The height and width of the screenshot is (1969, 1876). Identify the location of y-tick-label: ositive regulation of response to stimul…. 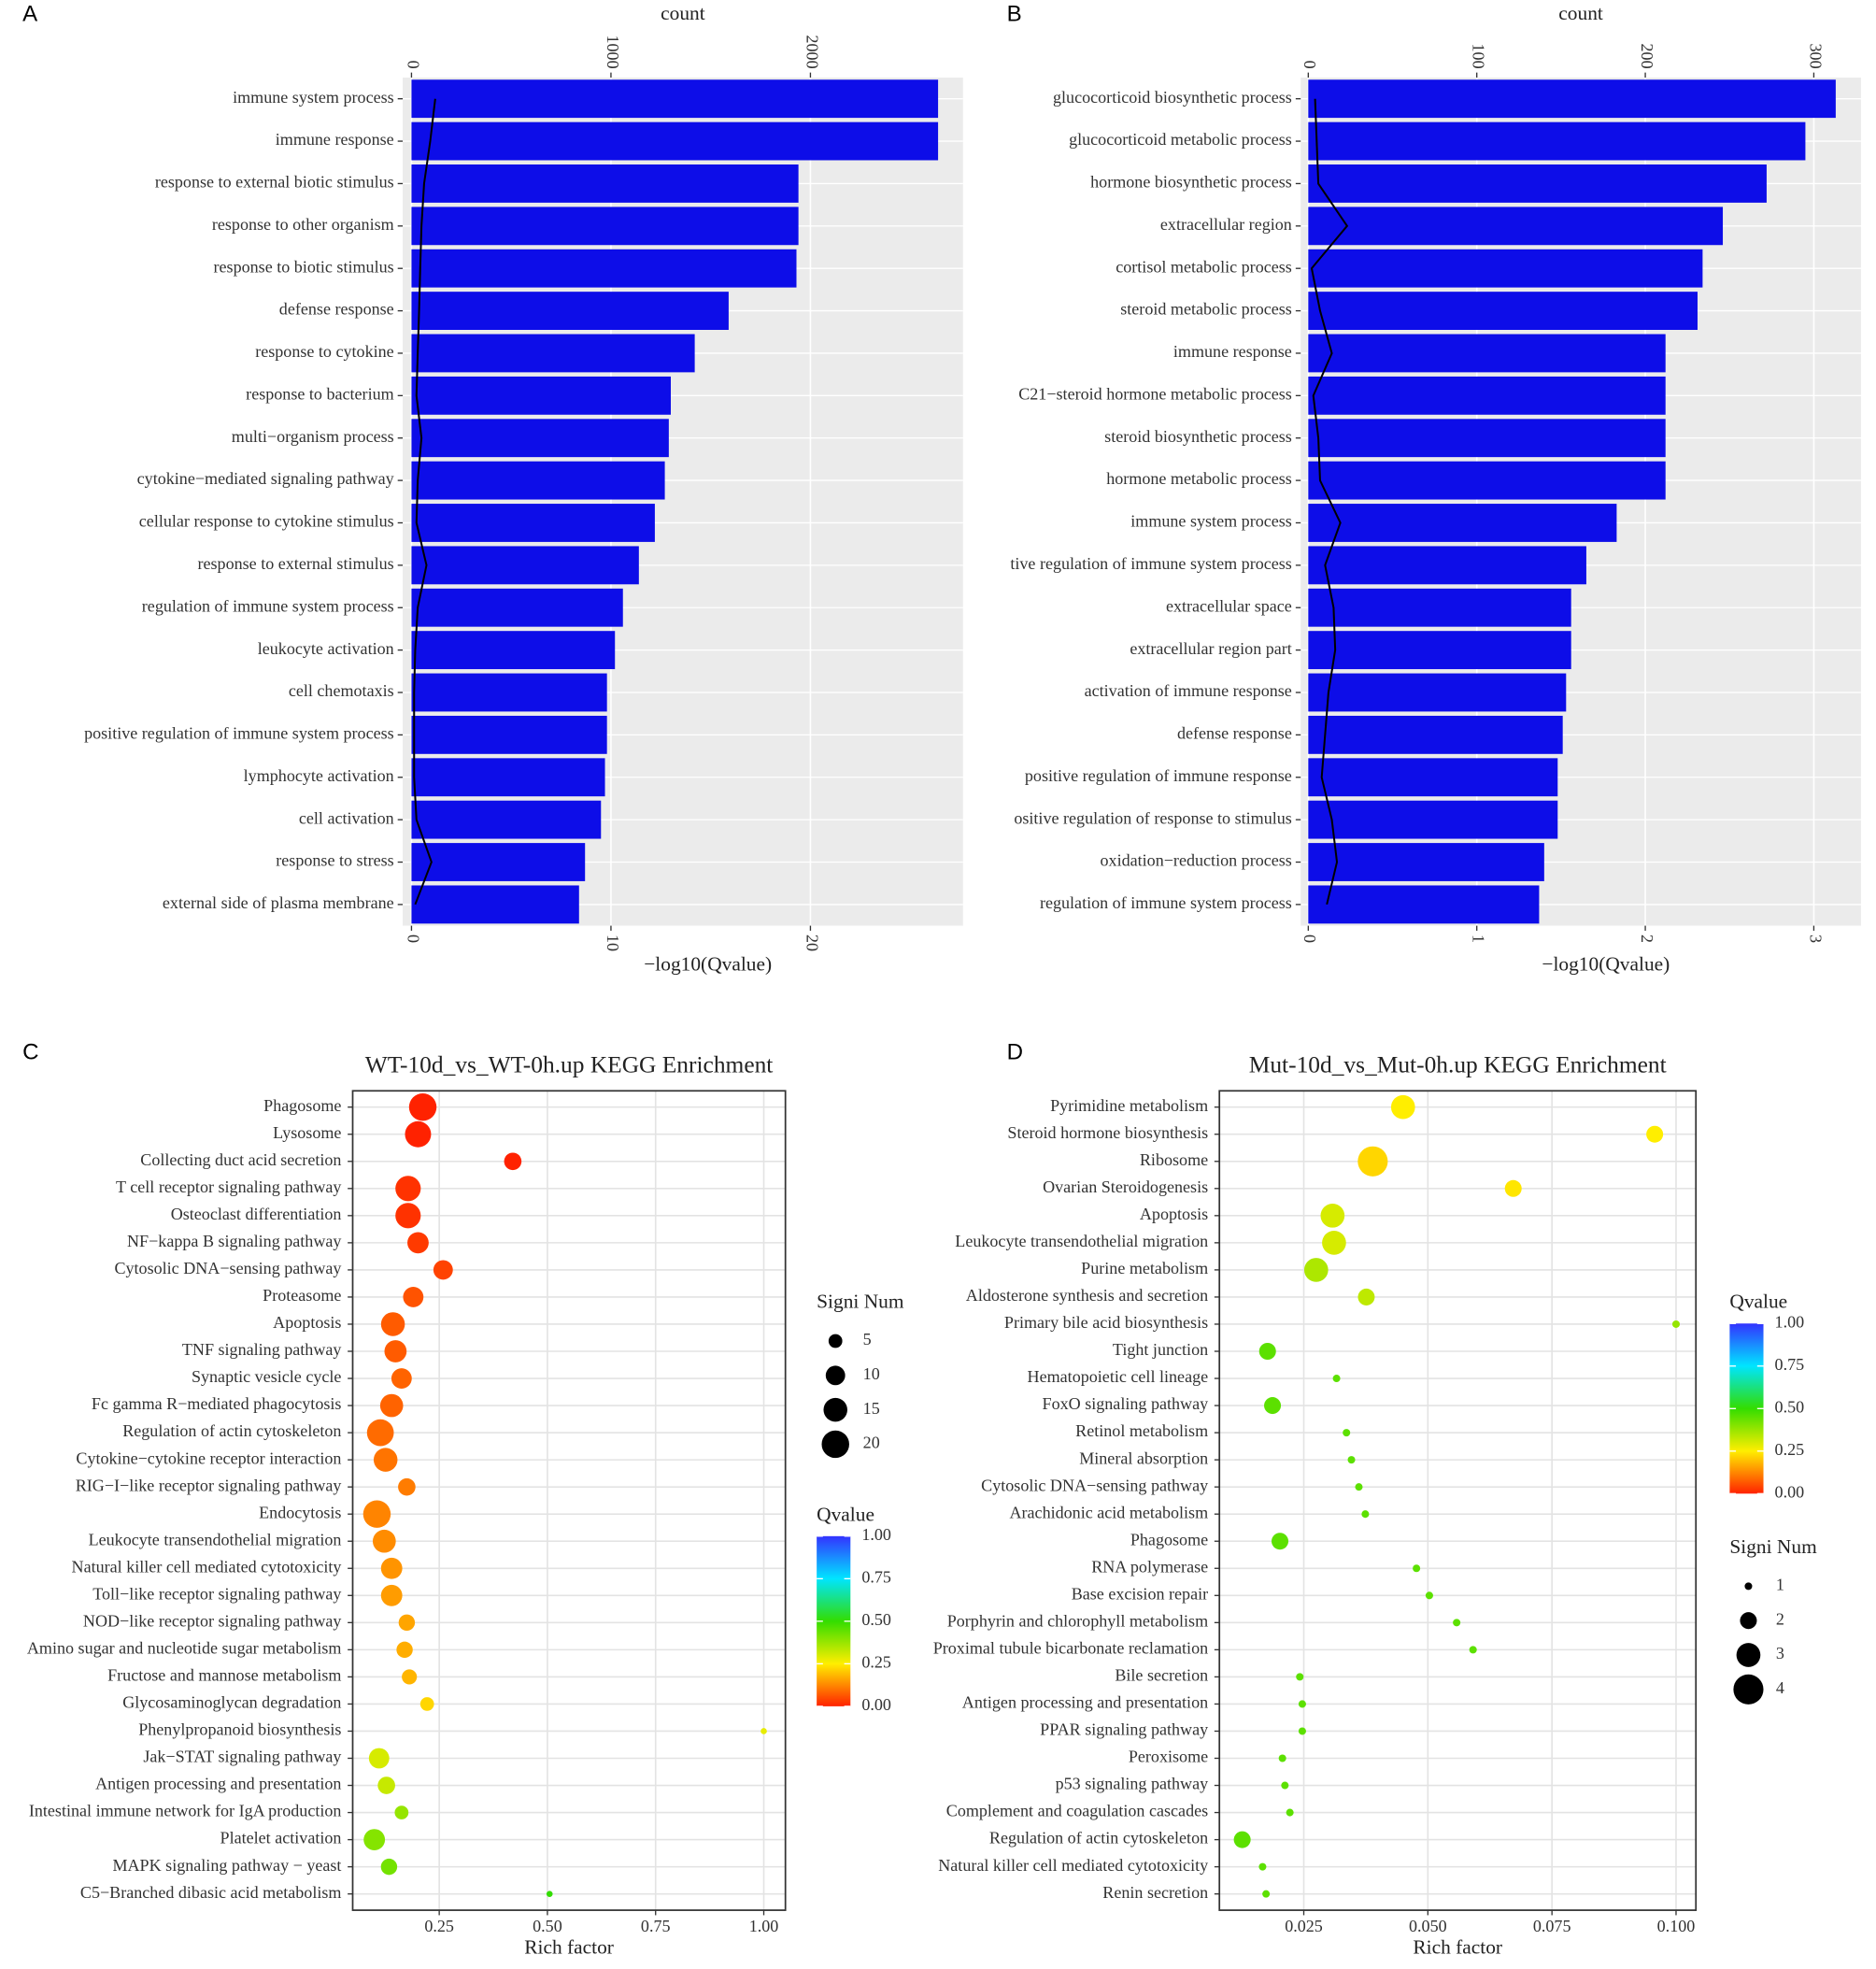
(1153, 817).